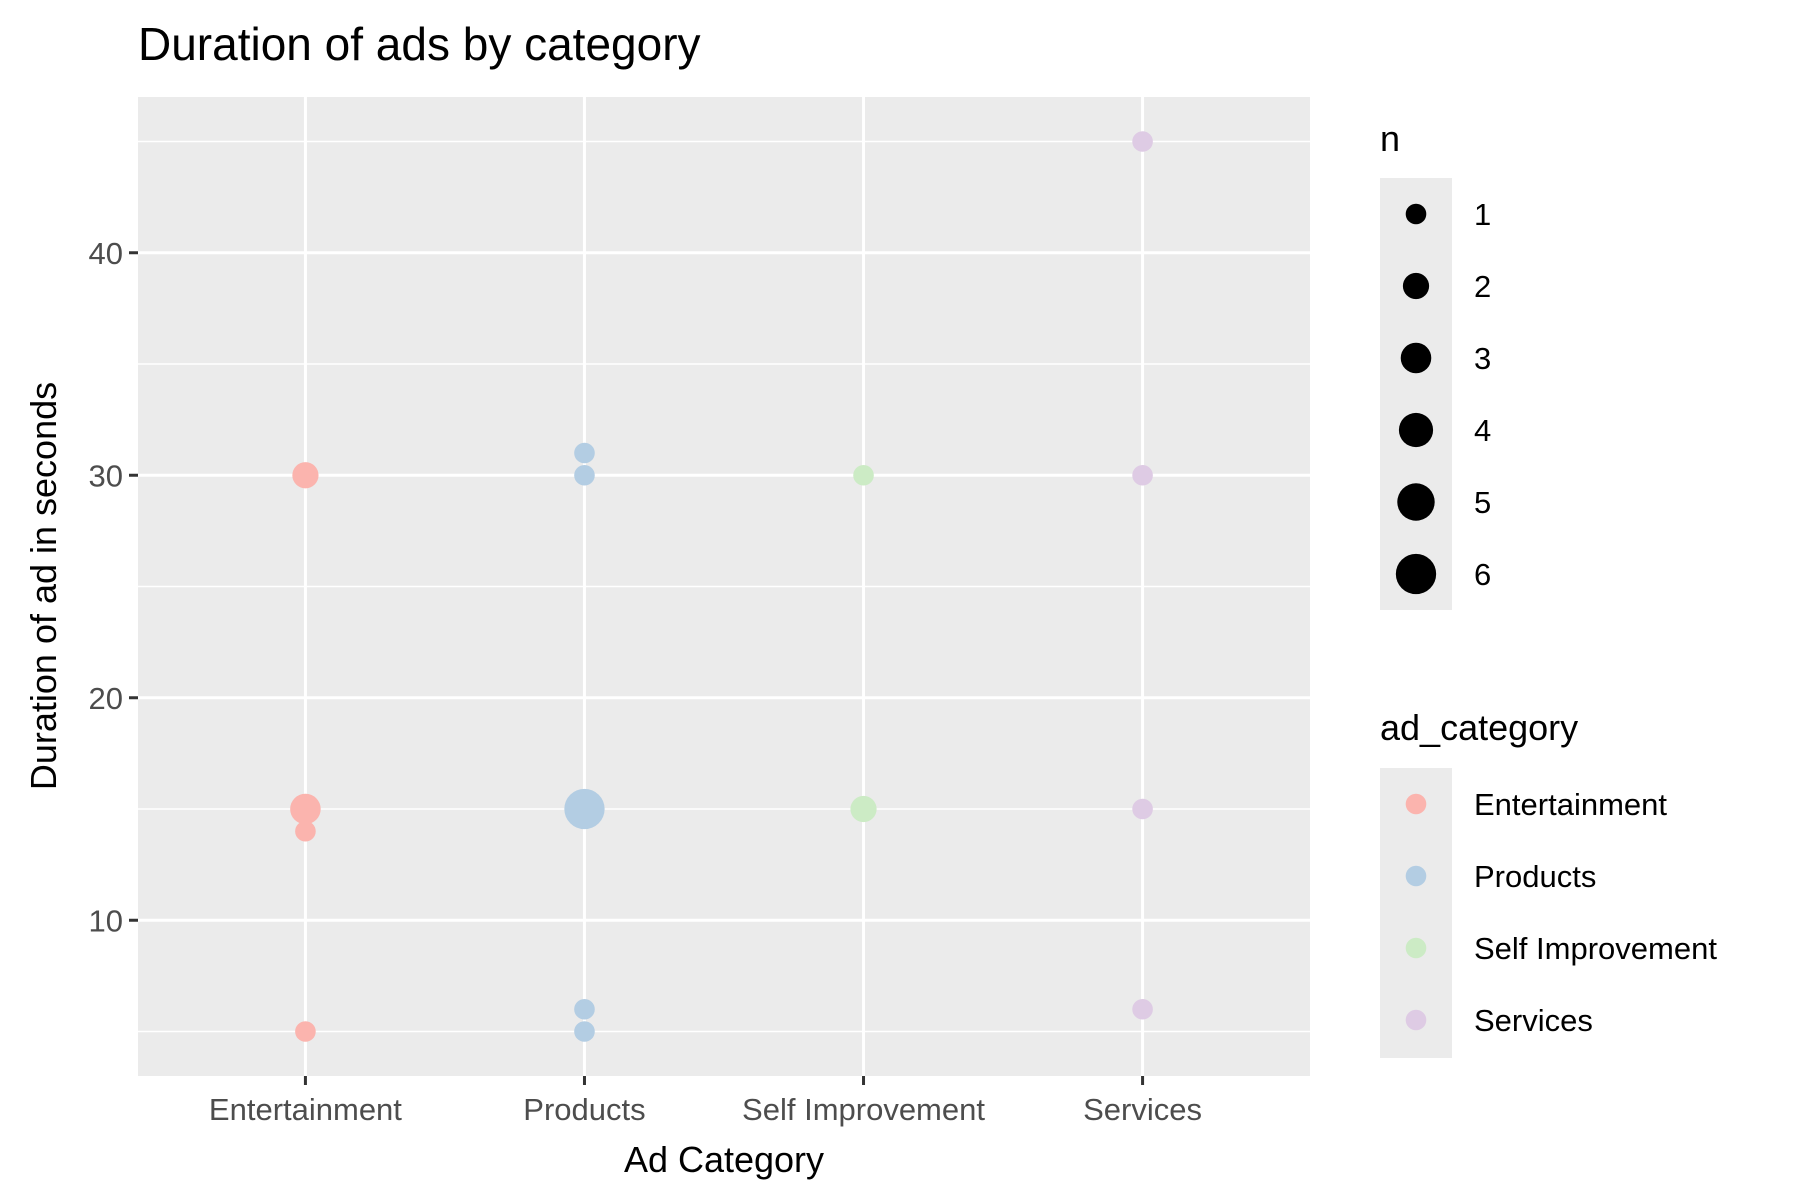 This screenshot has width=1800, height=1200. I want to click on y-tick-label: 30, so click(106, 475).